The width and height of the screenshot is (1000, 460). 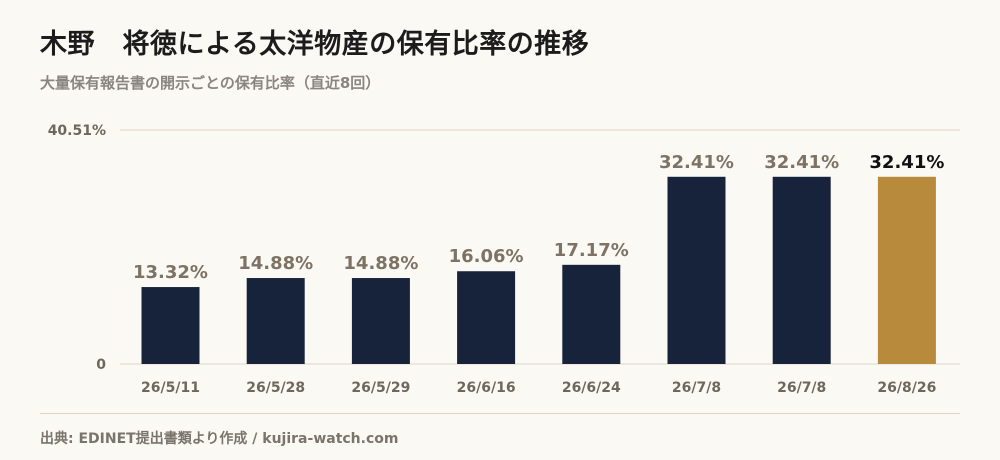 I want to click on x-tick-label: 26/6/16, so click(x=486, y=388).